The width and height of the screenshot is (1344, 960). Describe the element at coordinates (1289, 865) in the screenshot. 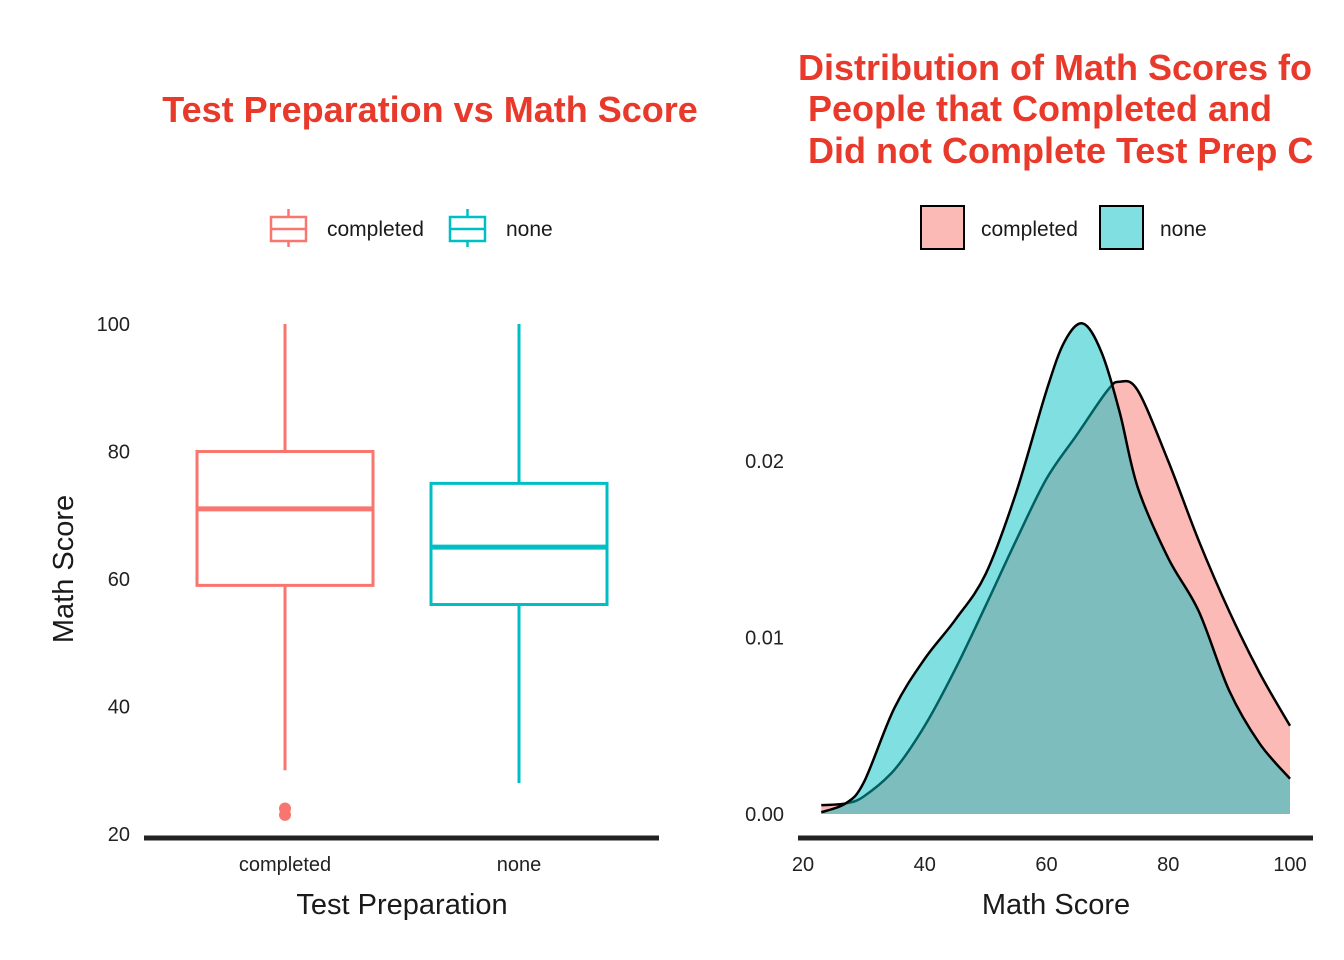

I see `x-tick-label-100: 100` at that location.